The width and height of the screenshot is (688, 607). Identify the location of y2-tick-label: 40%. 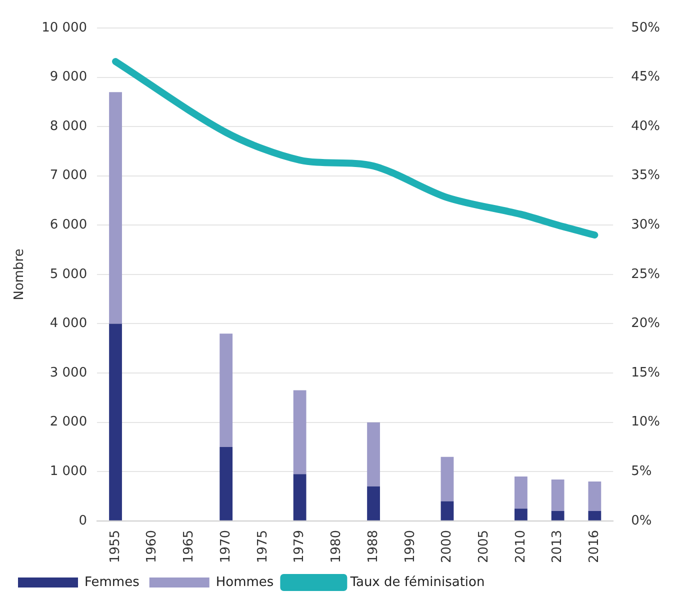
(645, 126).